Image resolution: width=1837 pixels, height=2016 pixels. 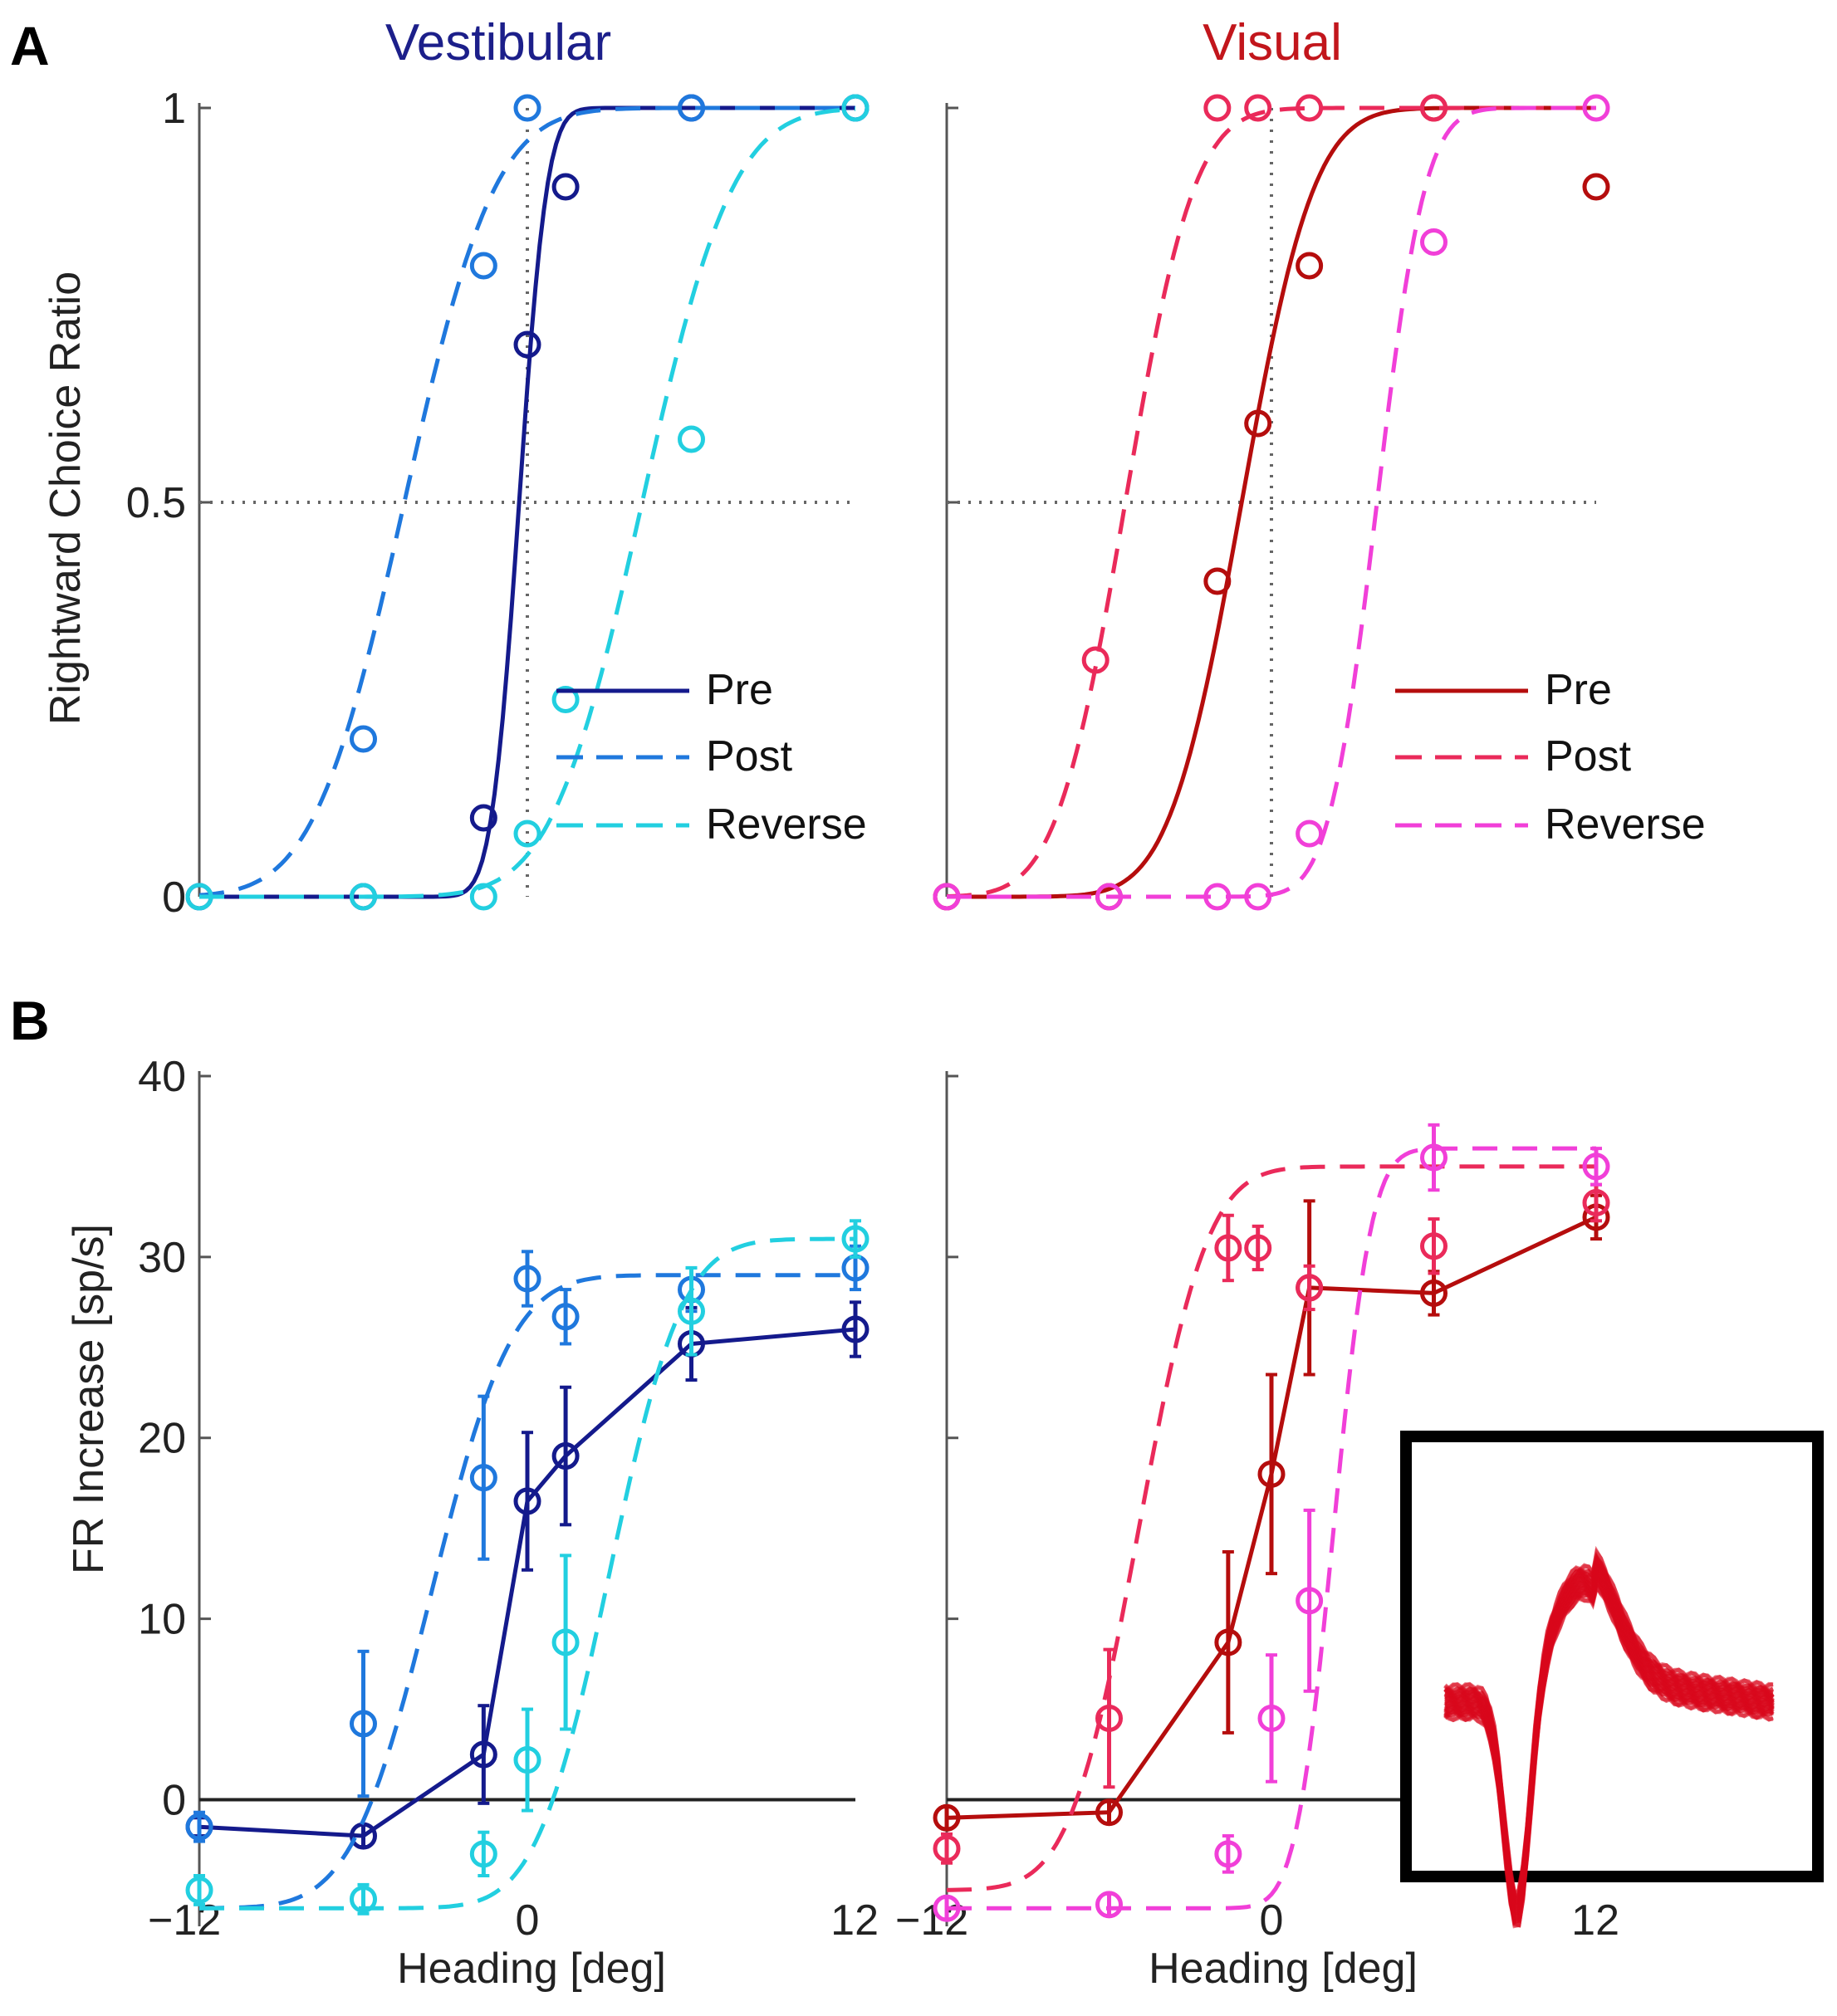 I want to click on ylabel-panel-b: FR Increase [sp/s], so click(x=89, y=1399).